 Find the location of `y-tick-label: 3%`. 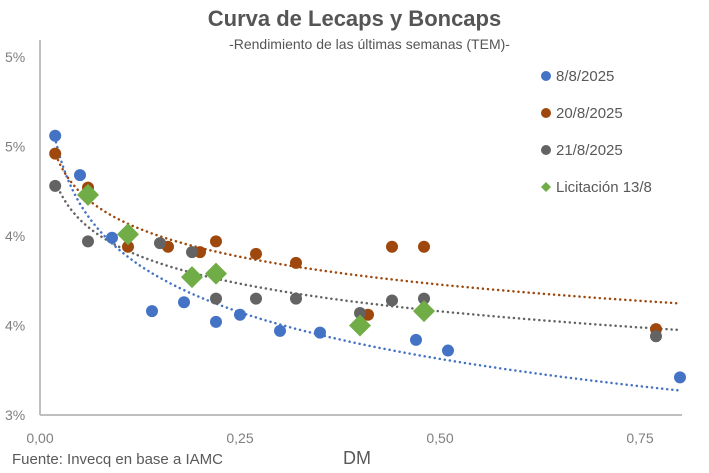

y-tick-label: 3% is located at coordinates (15, 415).